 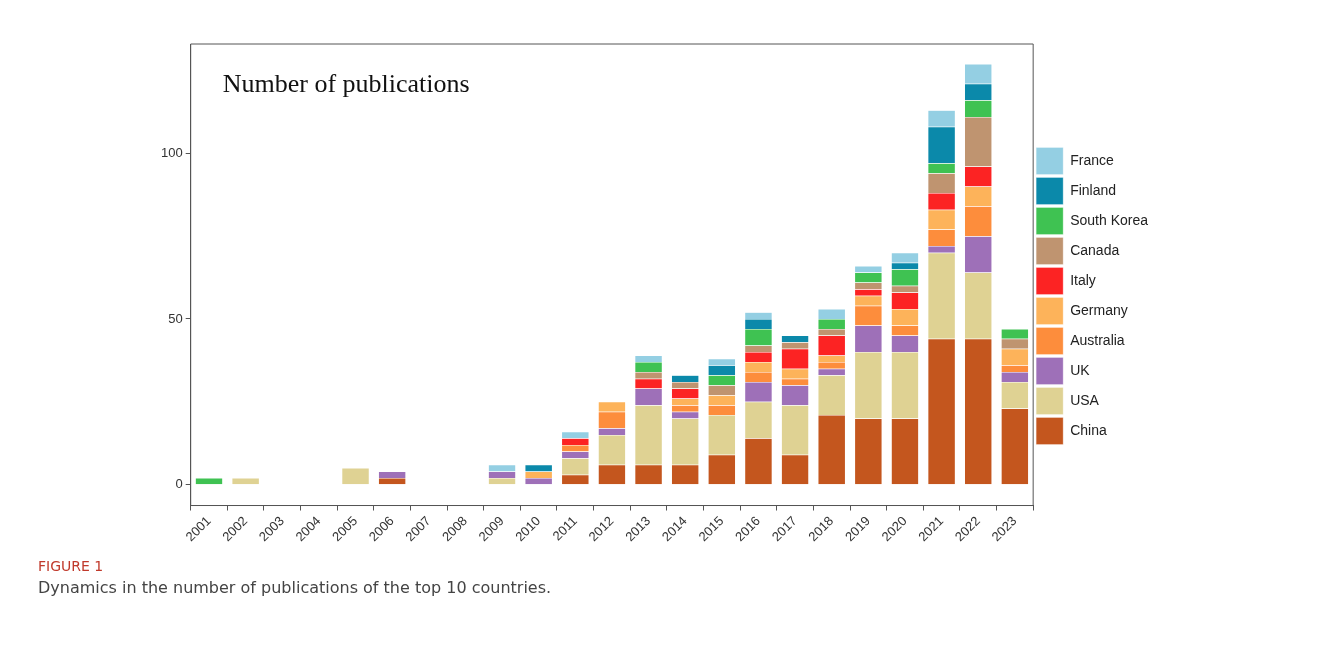 What do you see at coordinates (295, 587) in the screenshot?
I see `text: Dynamics in the number of publications of the top 10 countries.` at bounding box center [295, 587].